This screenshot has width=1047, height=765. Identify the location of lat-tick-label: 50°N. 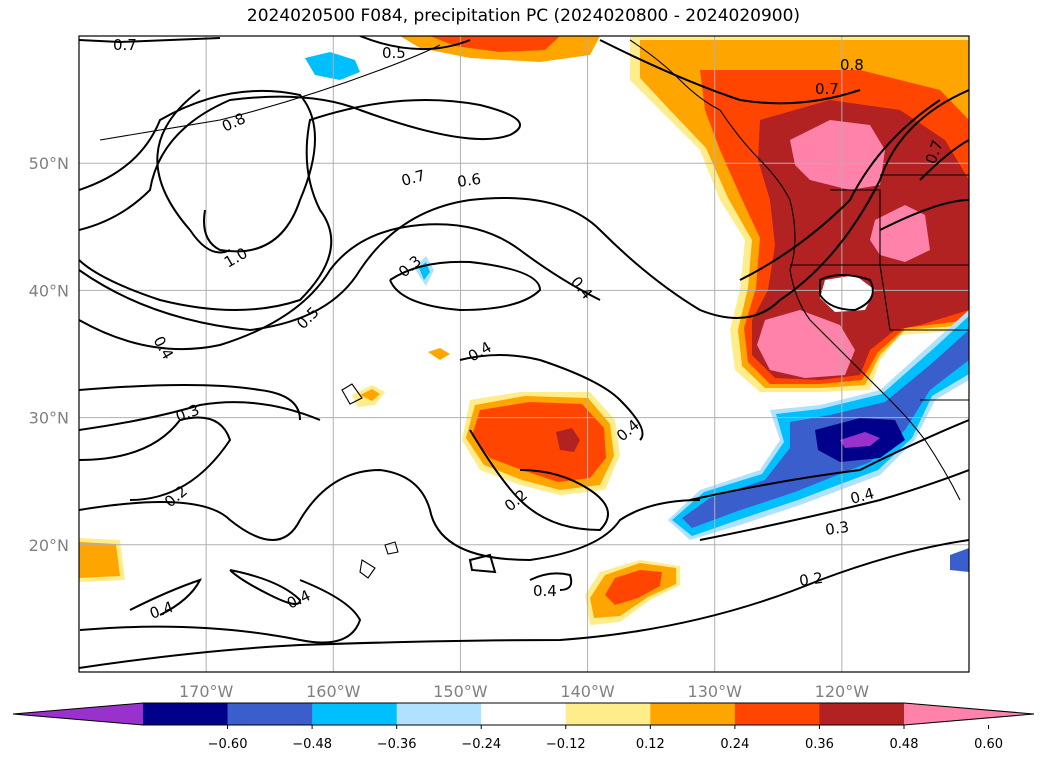
(49, 163).